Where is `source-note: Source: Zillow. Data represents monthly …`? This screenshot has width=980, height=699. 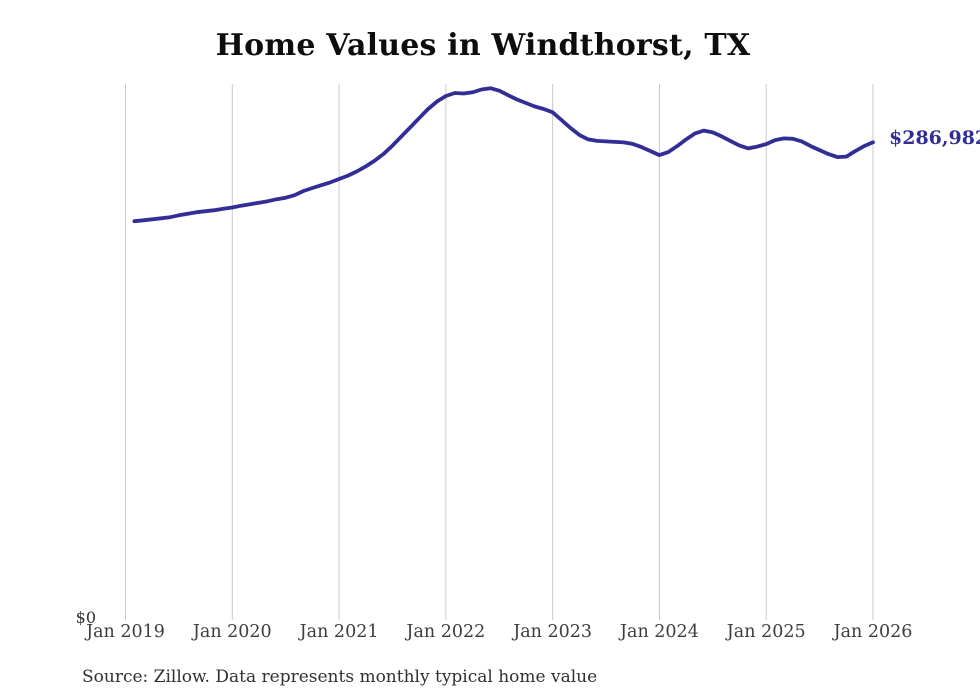
source-note: Source: Zillow. Data represents monthly … is located at coordinates (340, 677).